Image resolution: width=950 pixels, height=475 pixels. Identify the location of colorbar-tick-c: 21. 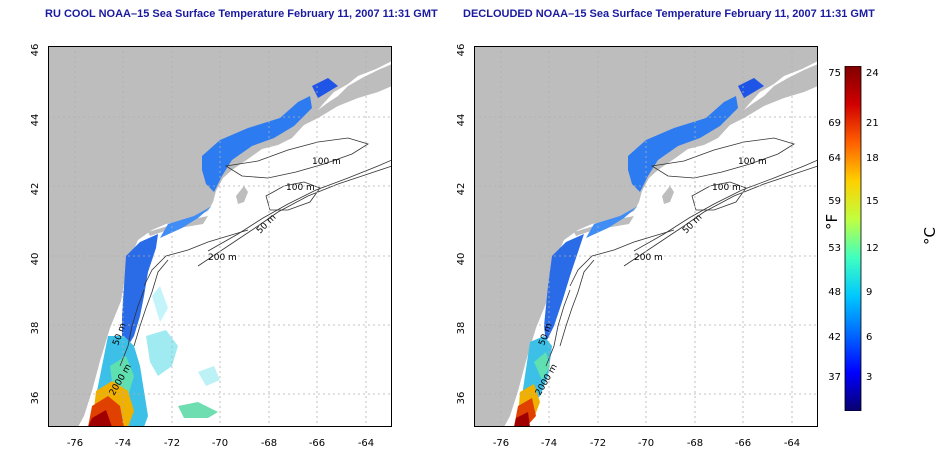
(872, 123).